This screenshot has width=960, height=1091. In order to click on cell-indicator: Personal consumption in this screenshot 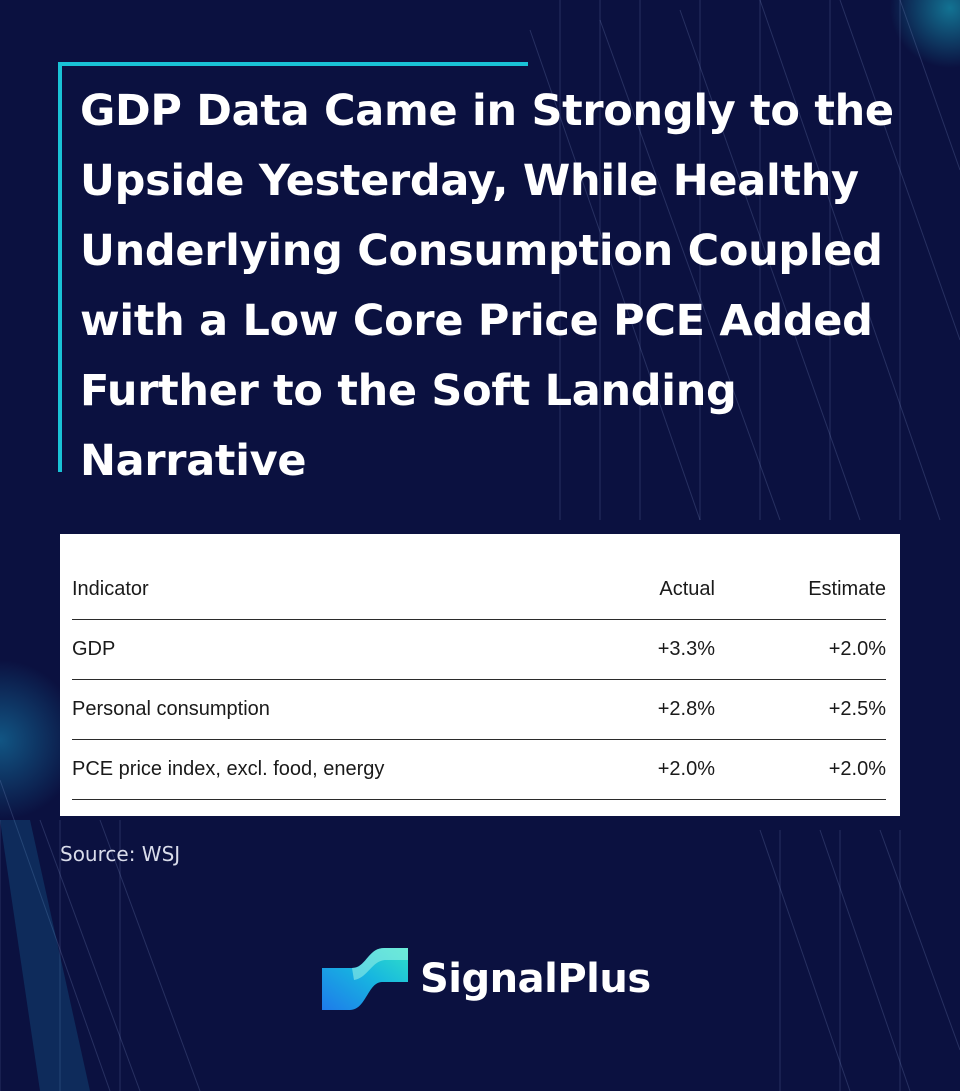, I will do `click(332, 709)`.